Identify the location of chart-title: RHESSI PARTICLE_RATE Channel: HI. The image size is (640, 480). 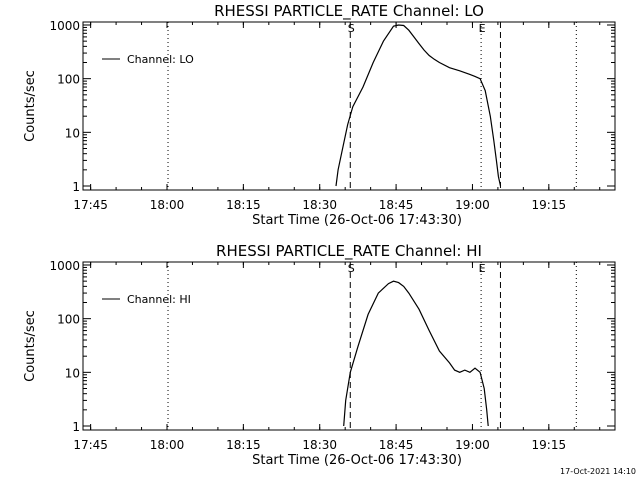
(349, 251).